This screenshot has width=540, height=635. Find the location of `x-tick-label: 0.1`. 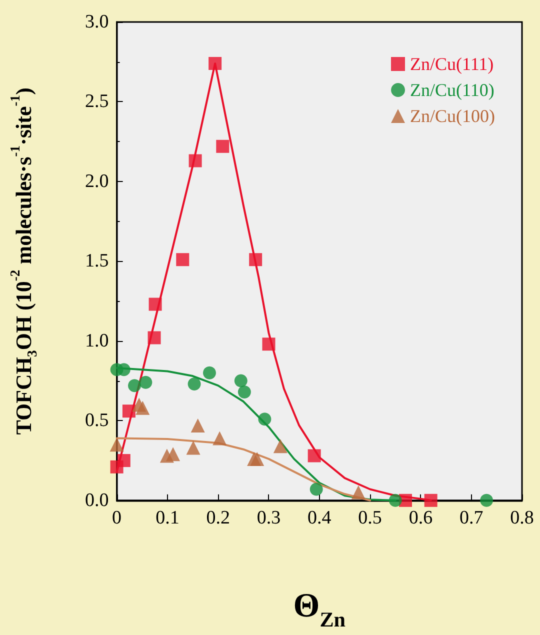

x-tick-label: 0.1 is located at coordinates (168, 517).